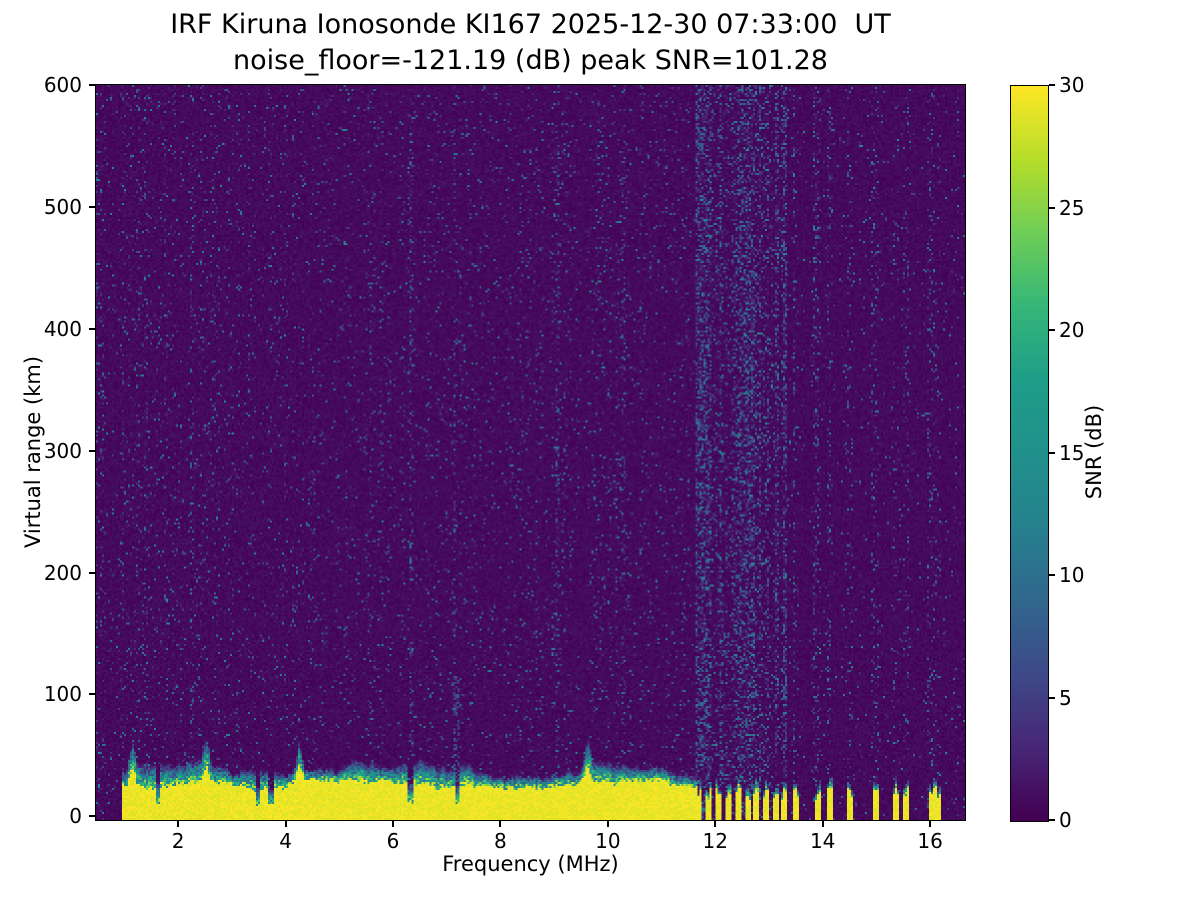 The image size is (1200, 900). I want to click on y-tick-label: 100, so click(62, 694).